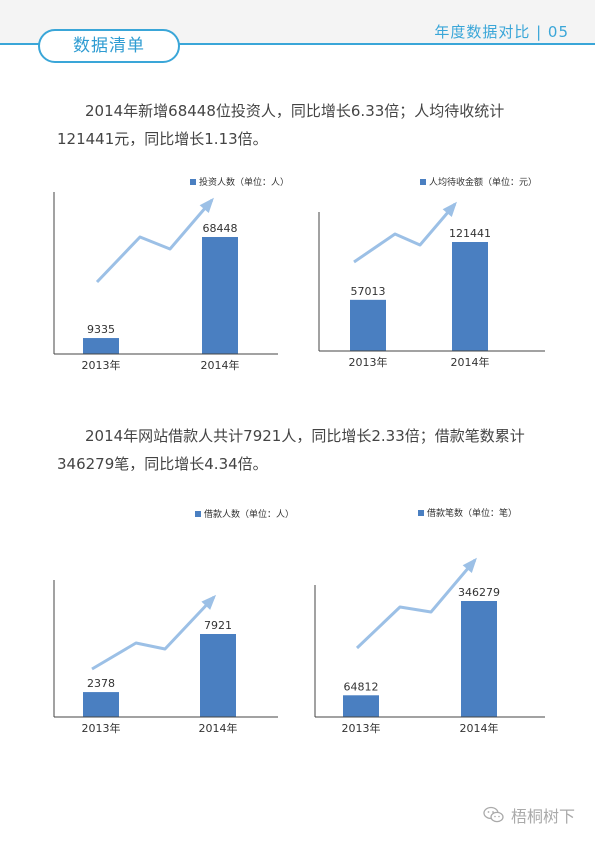  What do you see at coordinates (109, 46) in the screenshot?
I see `section-label: 数据清单` at bounding box center [109, 46].